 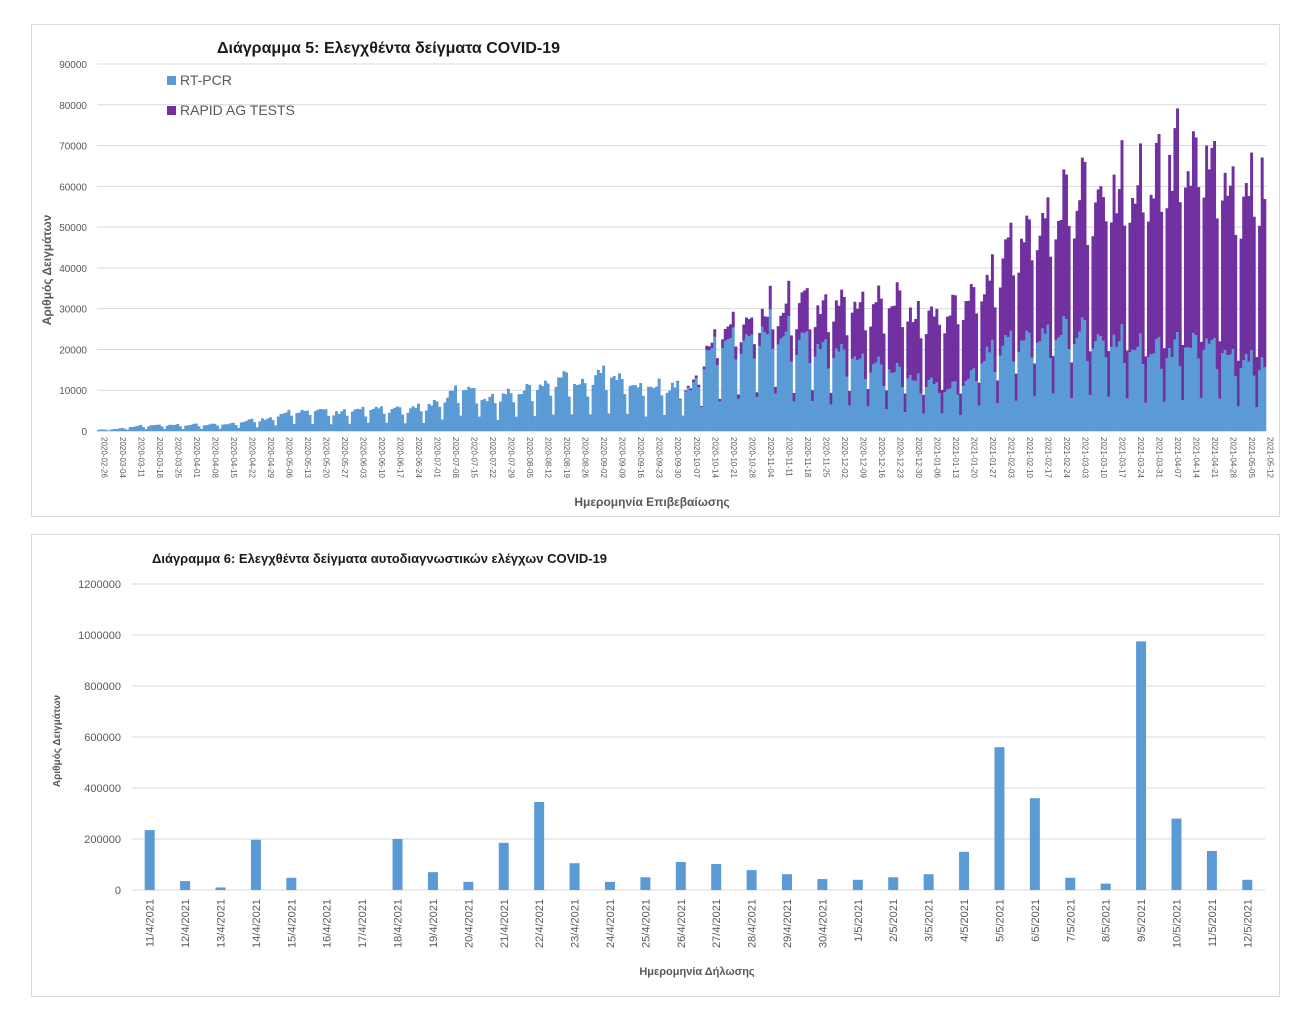 What do you see at coordinates (788, 457) in the screenshot?
I see `x-tick-label: 2020-11-11` at bounding box center [788, 457].